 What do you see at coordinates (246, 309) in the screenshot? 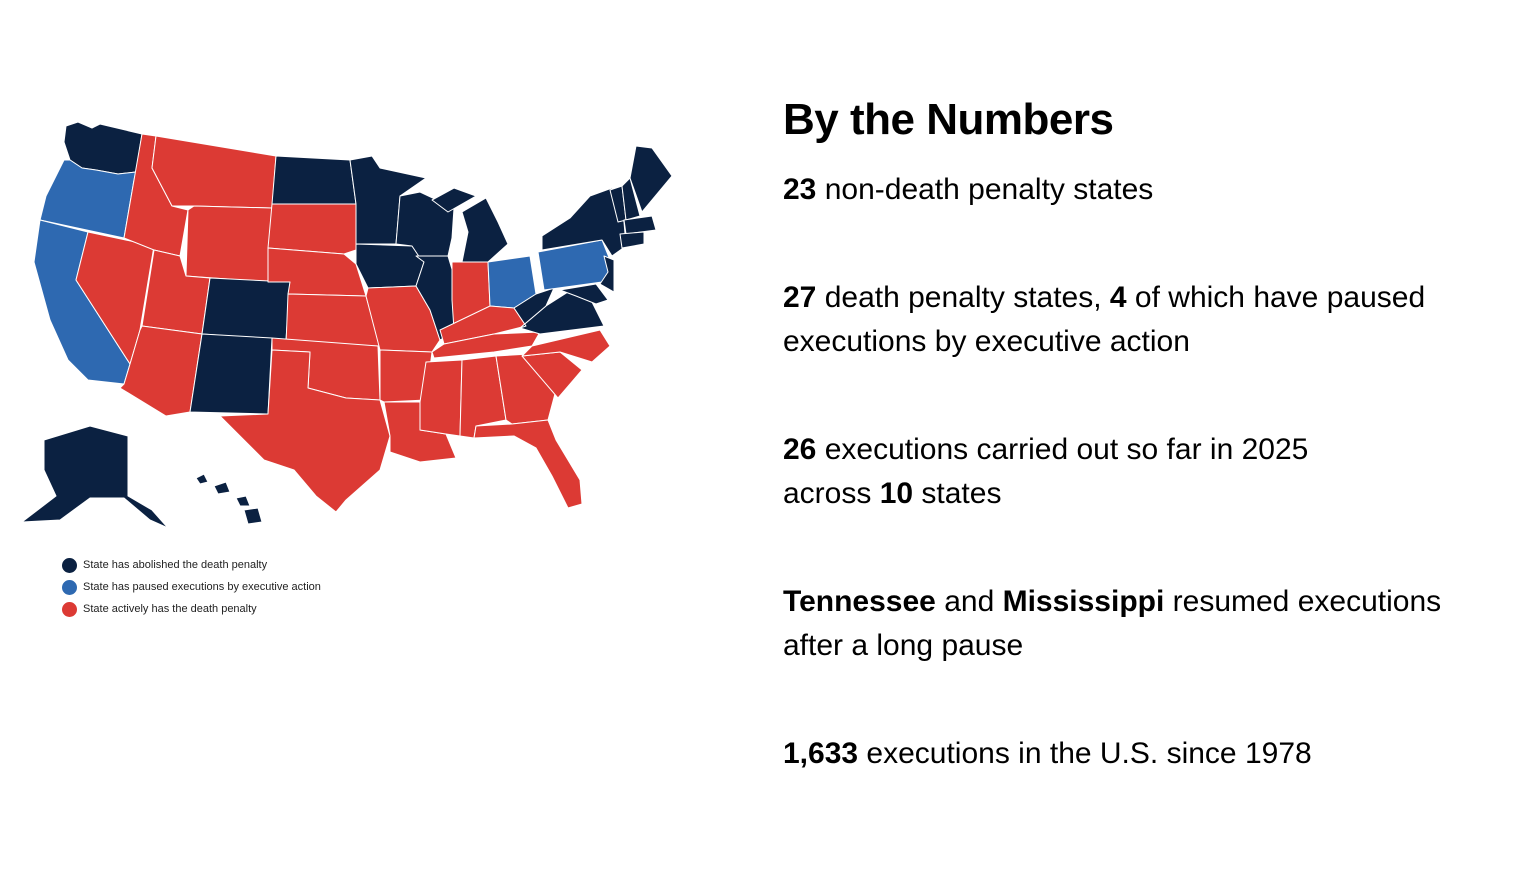
I see `state-colorado` at bounding box center [246, 309].